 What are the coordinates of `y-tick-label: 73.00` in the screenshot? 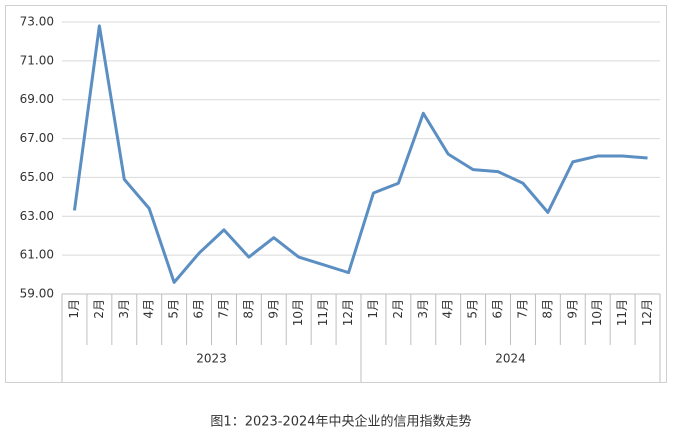 It's located at (37, 22).